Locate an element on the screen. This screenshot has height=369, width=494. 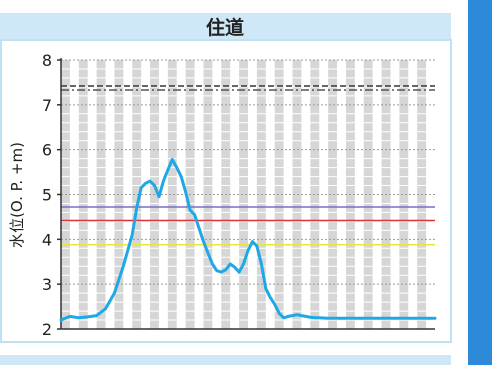
scrollbar-thumb is located at coordinates (480, 182).